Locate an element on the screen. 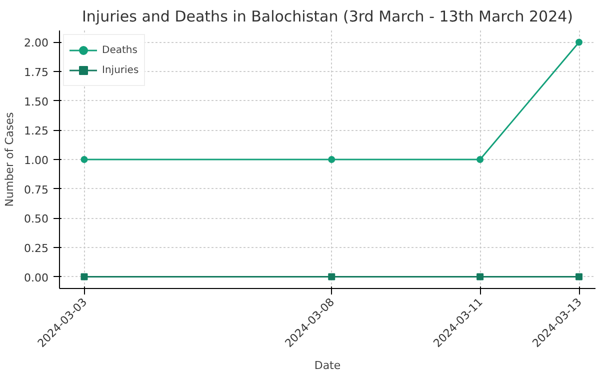  y-tick-label: 0.00 is located at coordinates (36, 277).